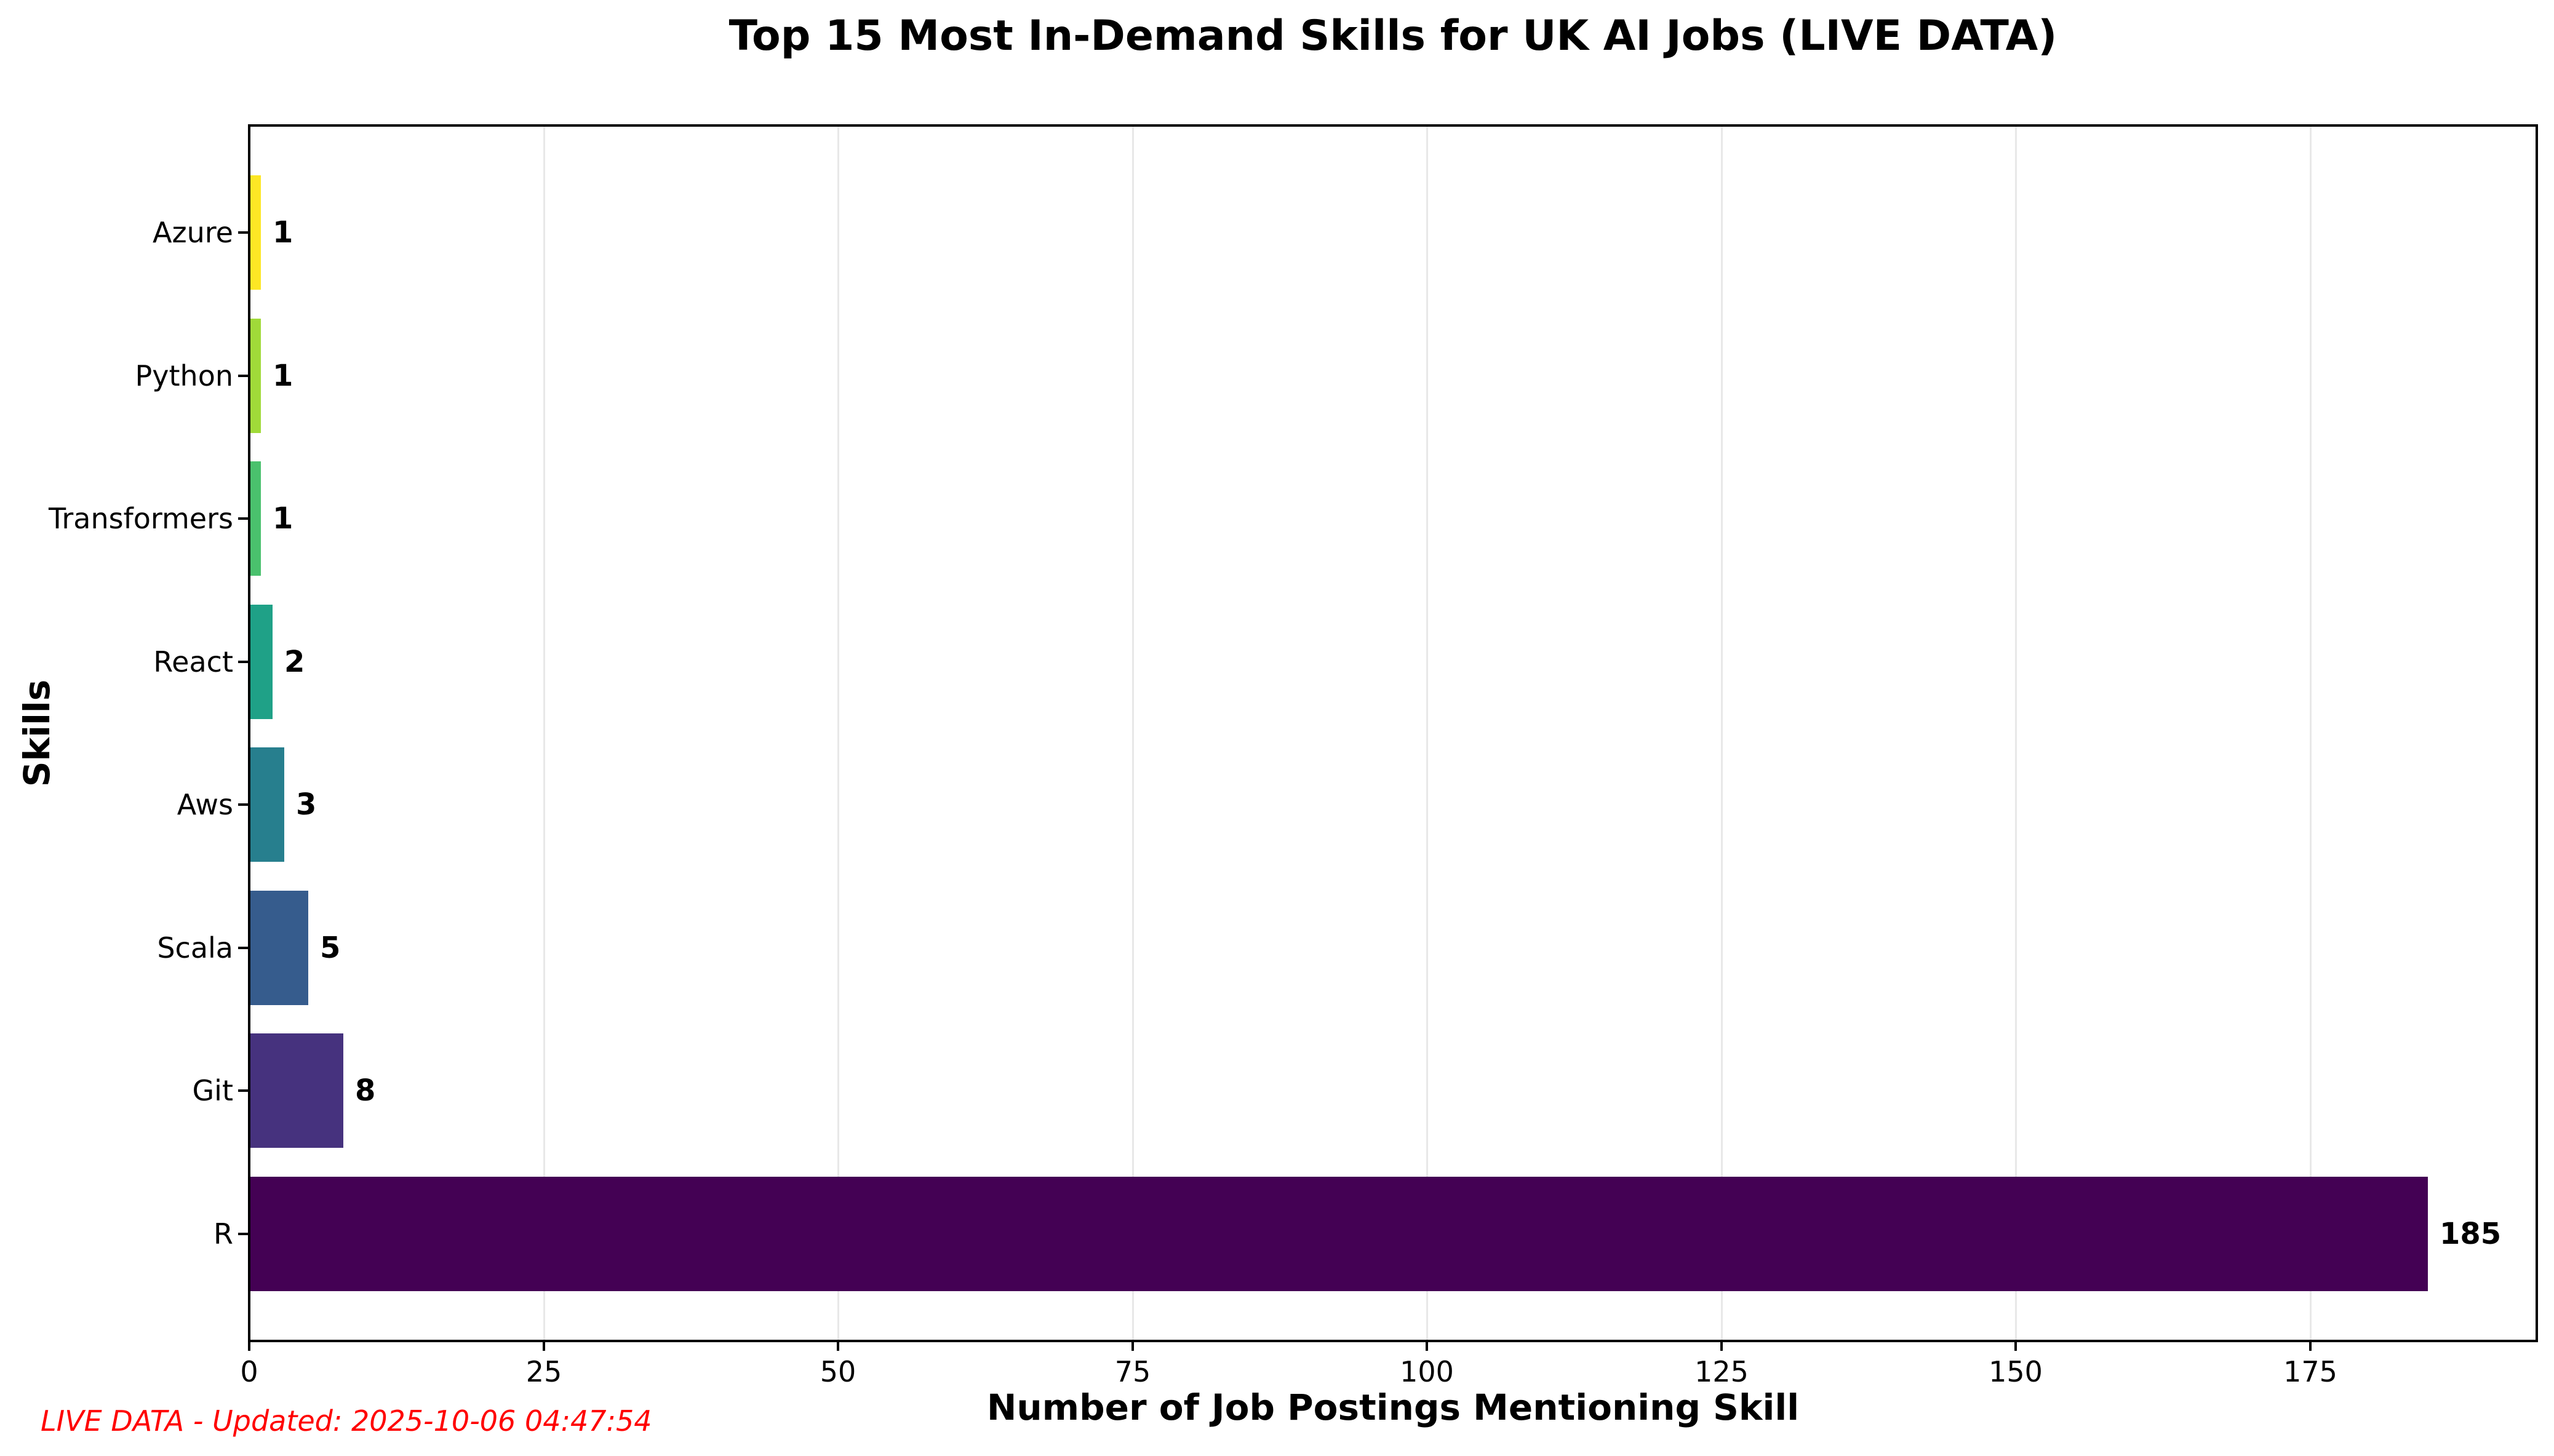 This screenshot has width=2554, height=1456. What do you see at coordinates (838, 1371) in the screenshot?
I see `x-tick-label-50: 50` at bounding box center [838, 1371].